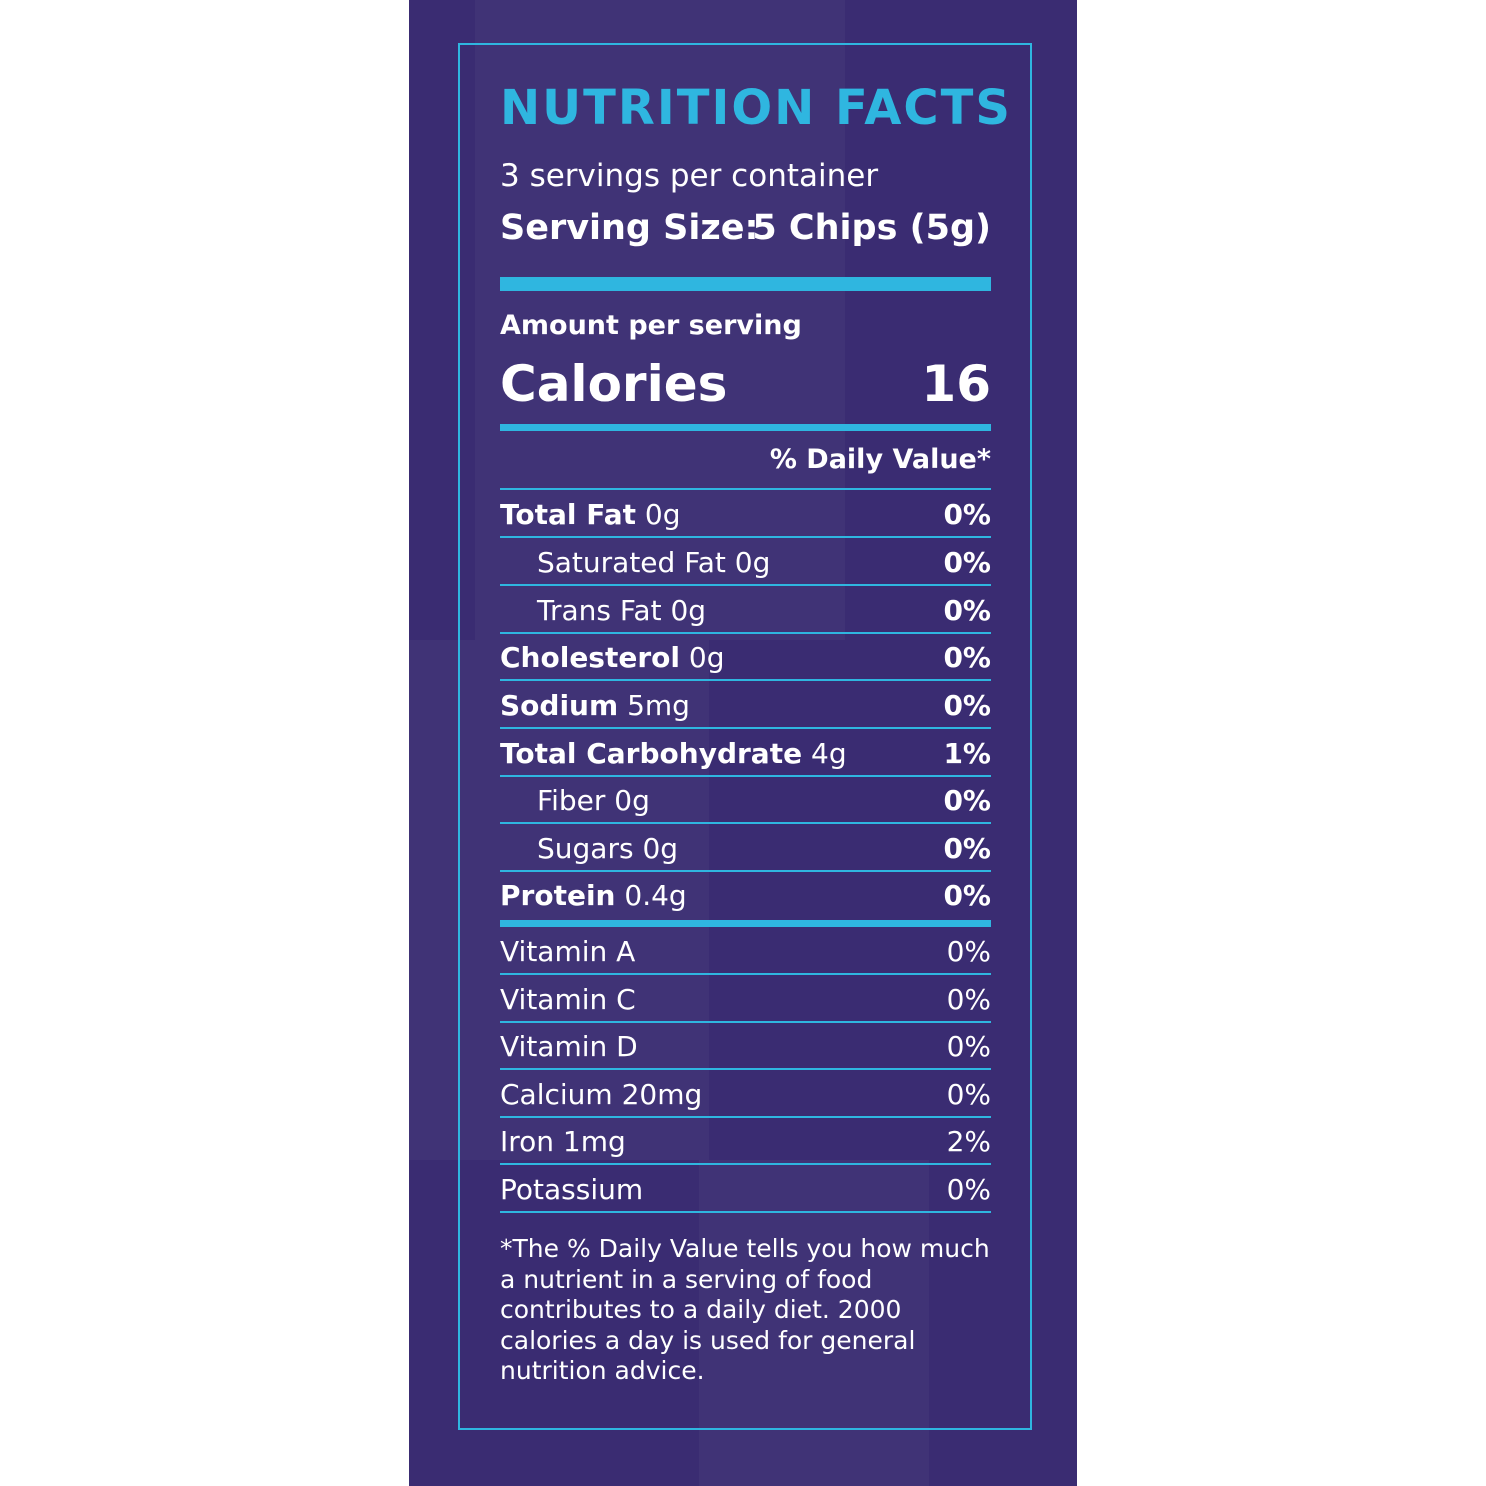 The image size is (1486, 1486). I want to click on thick-divider, so click(745, 284).